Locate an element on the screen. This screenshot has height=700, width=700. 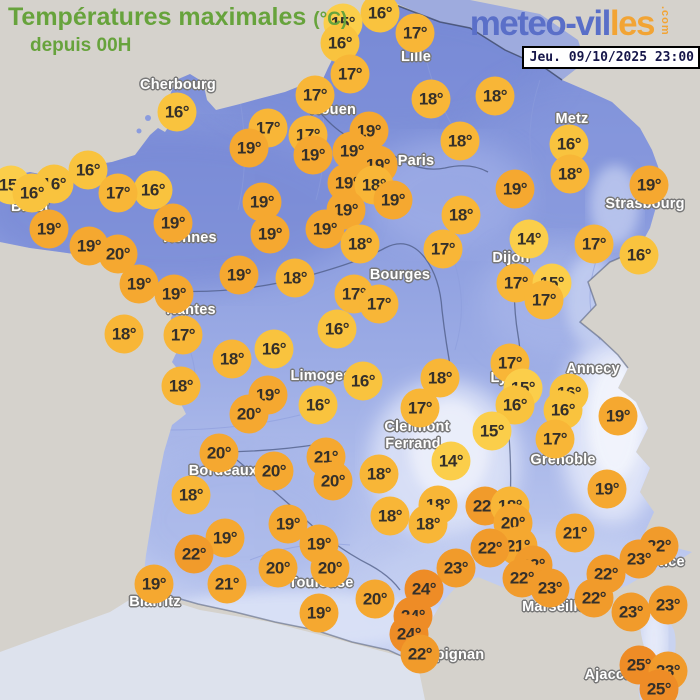
logo-suffix: .com is located at coordinates (665, 21).